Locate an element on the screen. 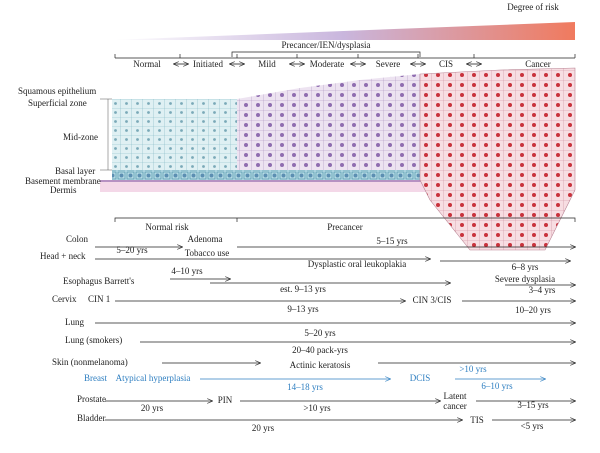 This screenshot has width=600, height=453. timeline-label: TIS is located at coordinates (477, 420).